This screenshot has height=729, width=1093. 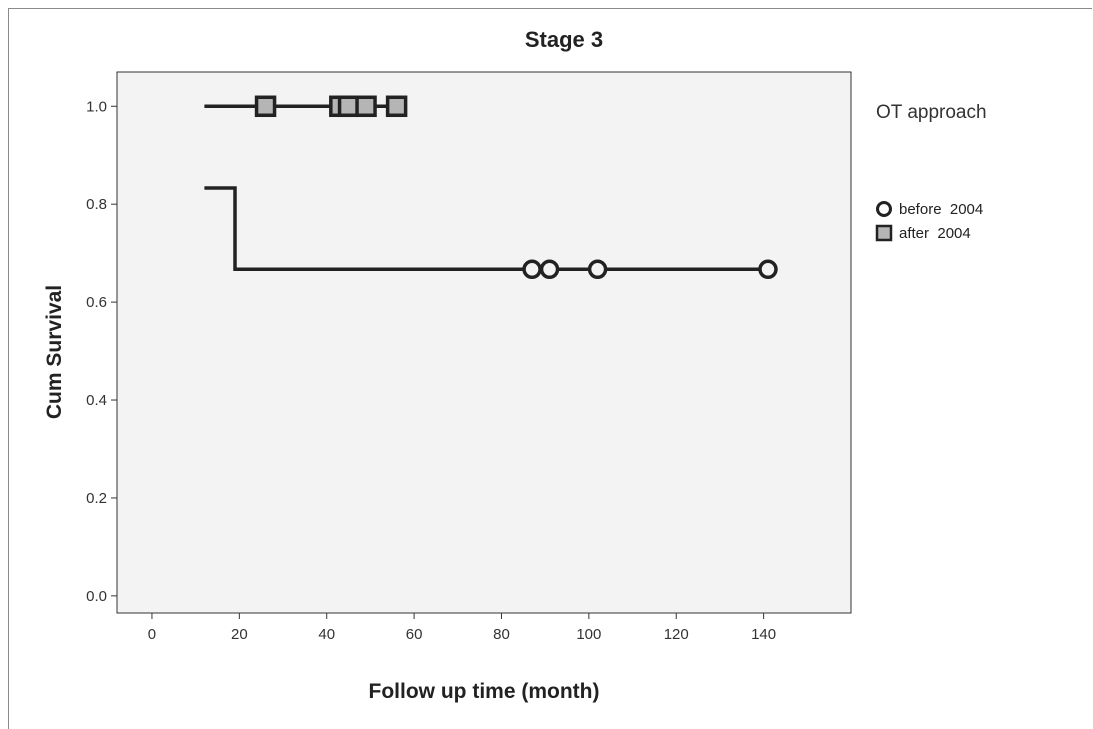 What do you see at coordinates (96, 302) in the screenshot?
I see `y-tick-label: 0.6` at bounding box center [96, 302].